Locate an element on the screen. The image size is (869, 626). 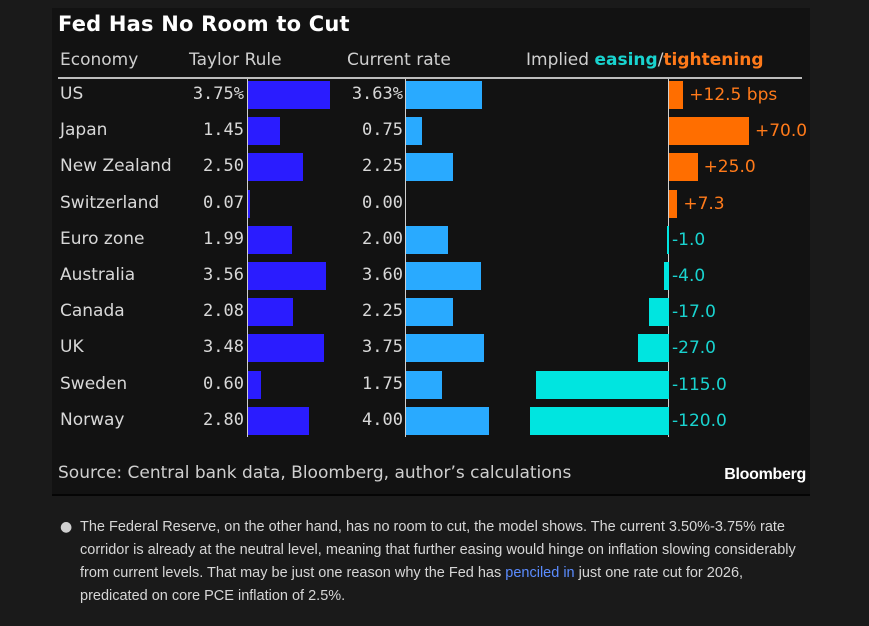
bloomberg-logo: Bloomberg is located at coordinates (765, 474).